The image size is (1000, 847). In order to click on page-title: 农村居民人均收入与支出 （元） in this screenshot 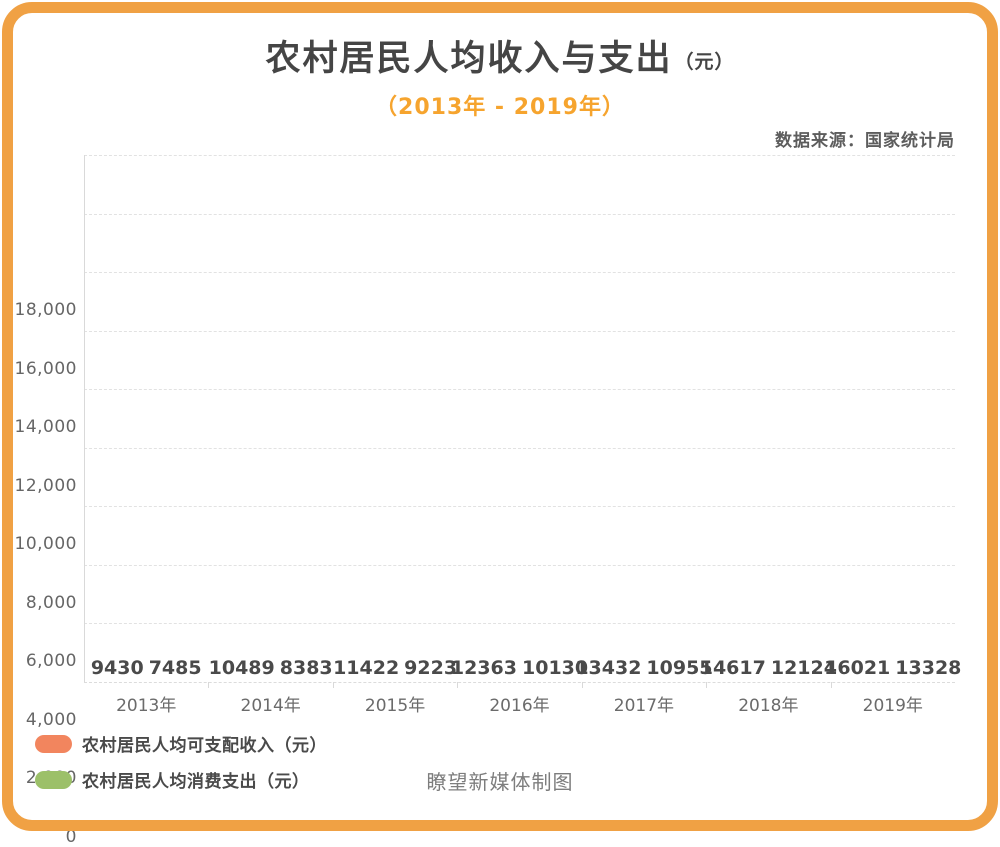, I will do `click(500, 59)`.